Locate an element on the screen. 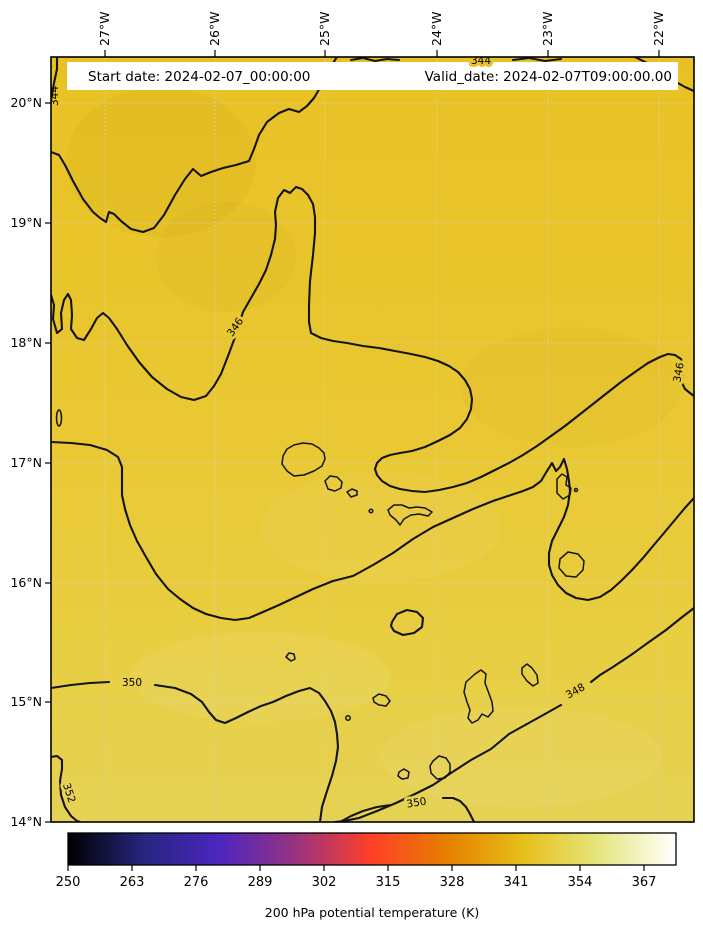 The height and width of the screenshot is (939, 703). lon-tick-27w: 27°W is located at coordinates (104, 28).